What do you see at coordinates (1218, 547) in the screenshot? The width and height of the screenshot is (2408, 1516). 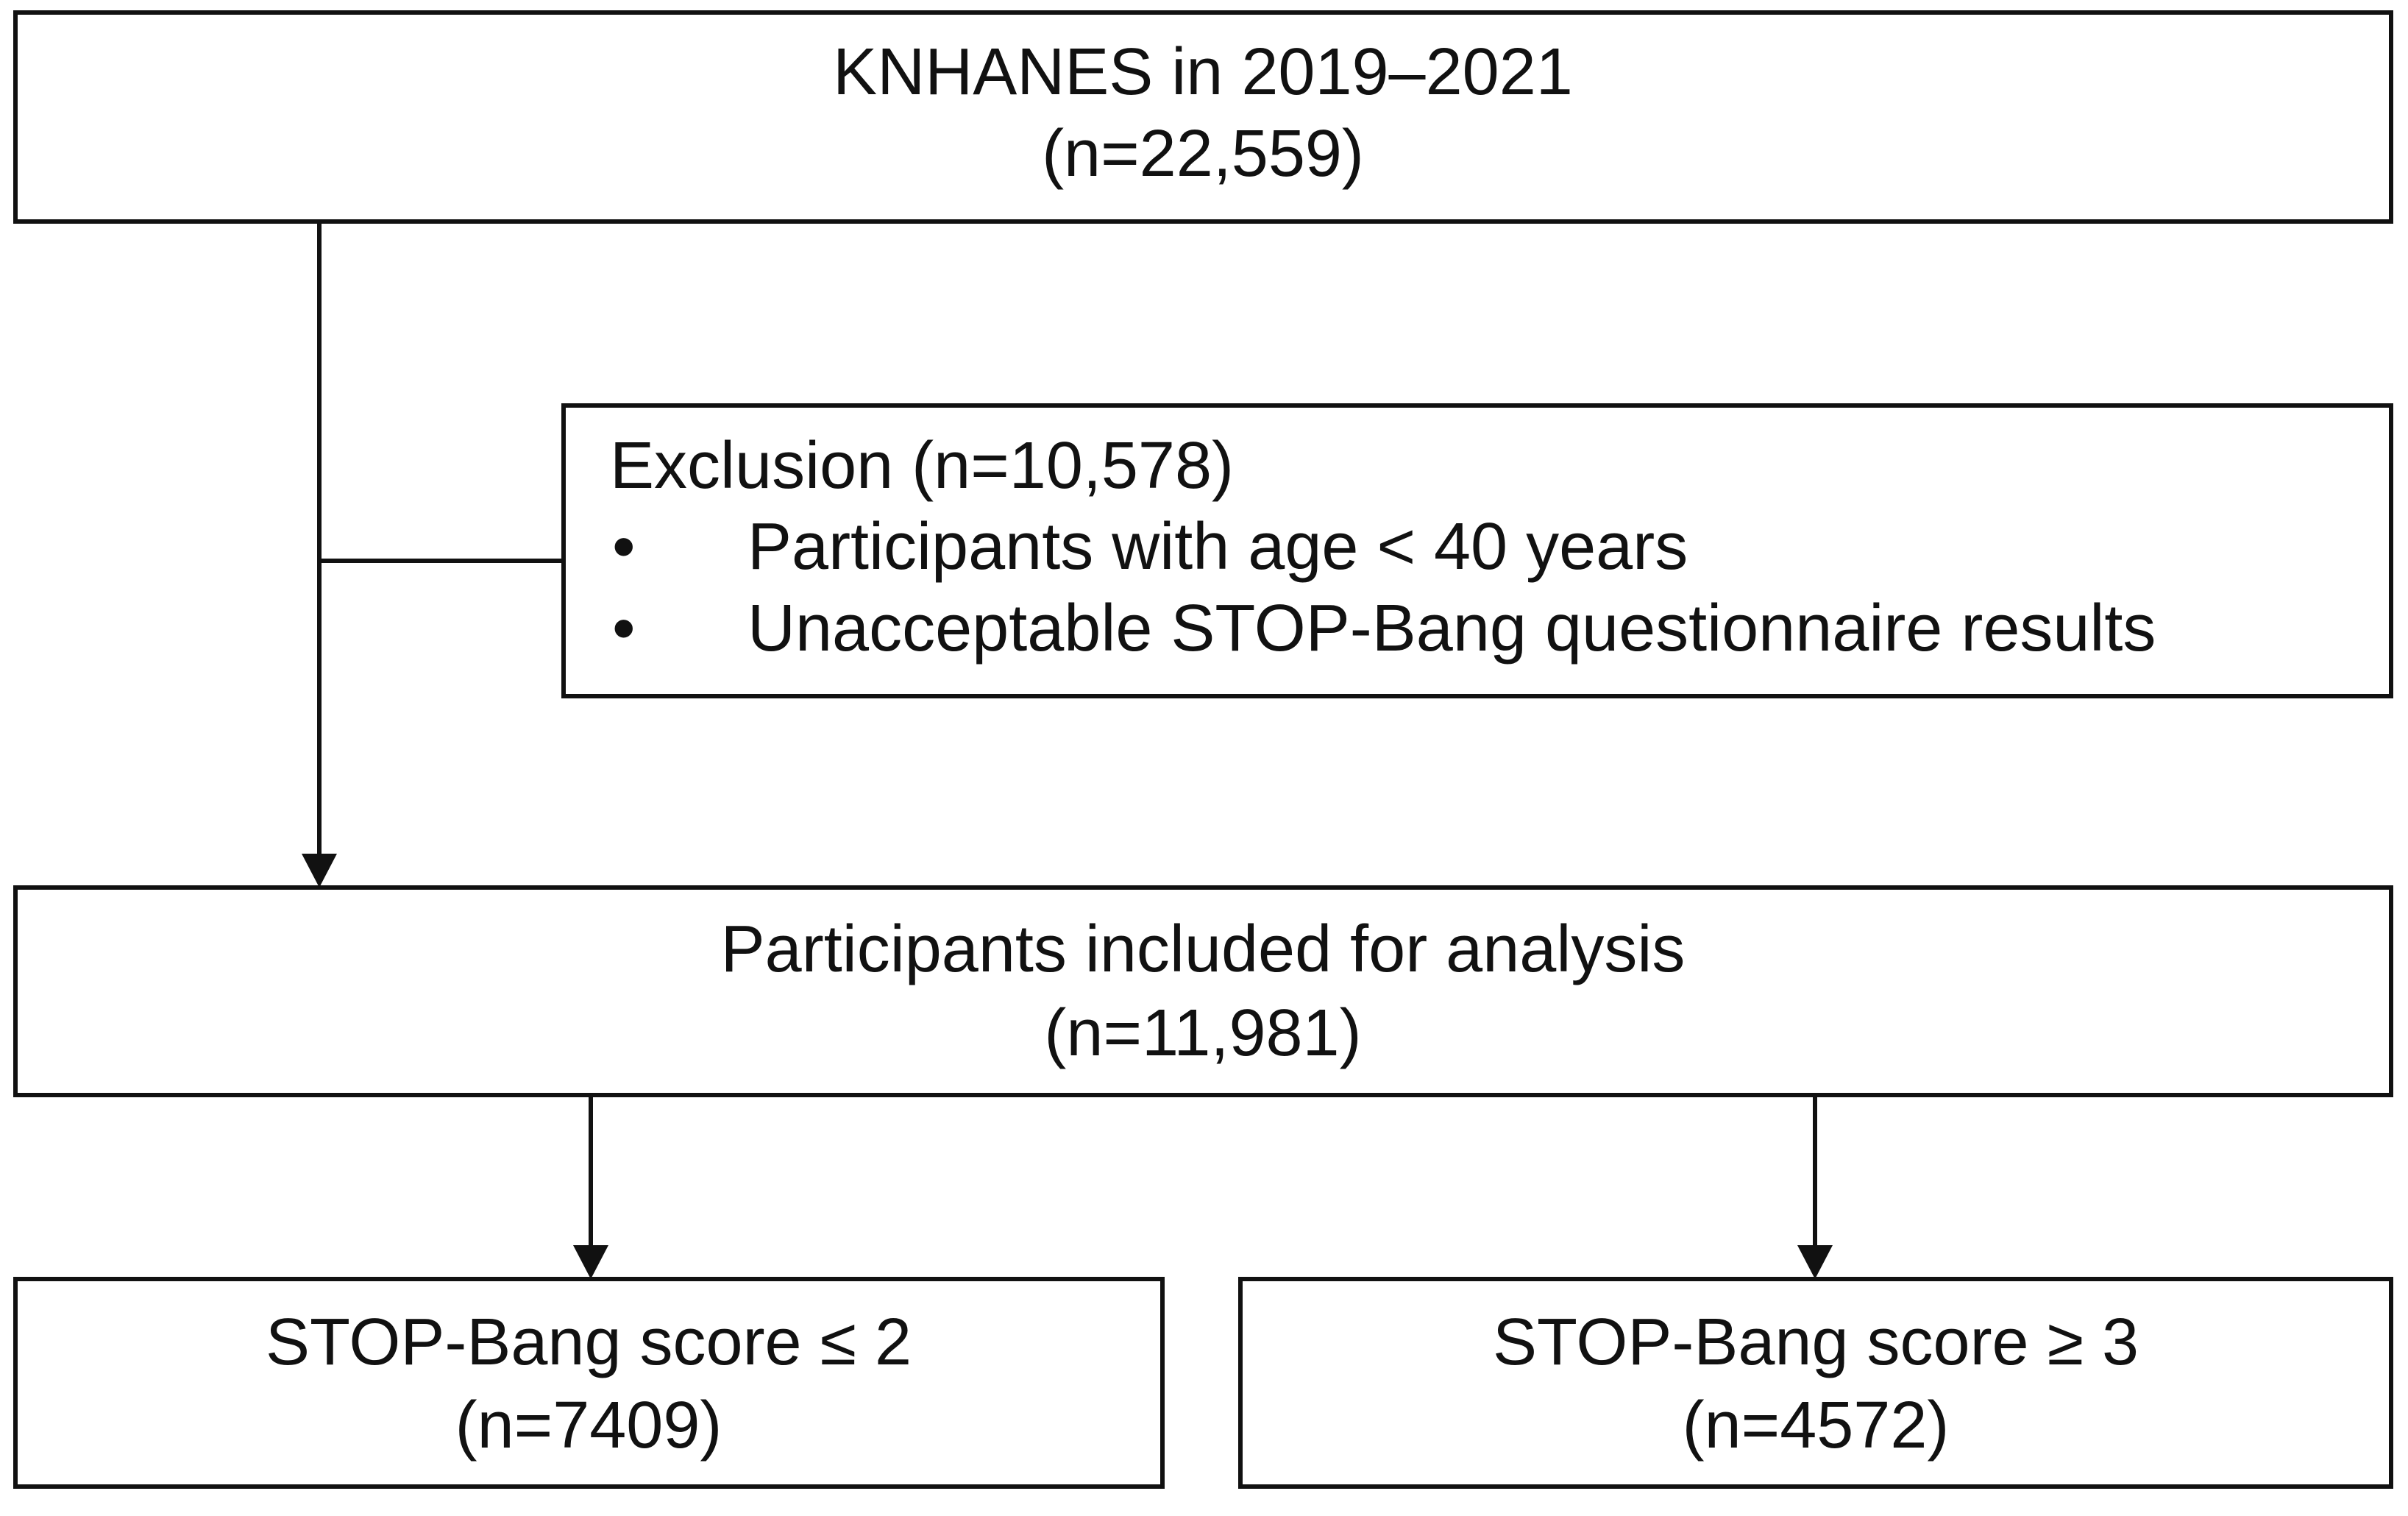 I see `exclusion-item: Participants with age < 40 years` at bounding box center [1218, 547].